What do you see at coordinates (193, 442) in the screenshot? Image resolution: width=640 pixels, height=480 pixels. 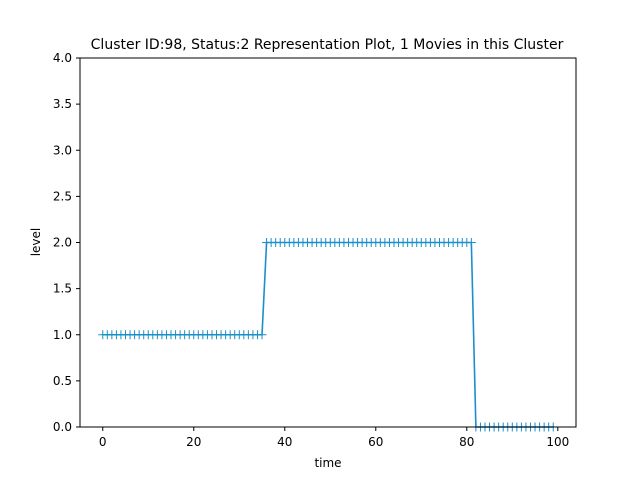 I see `x-tick-label: 20` at bounding box center [193, 442].